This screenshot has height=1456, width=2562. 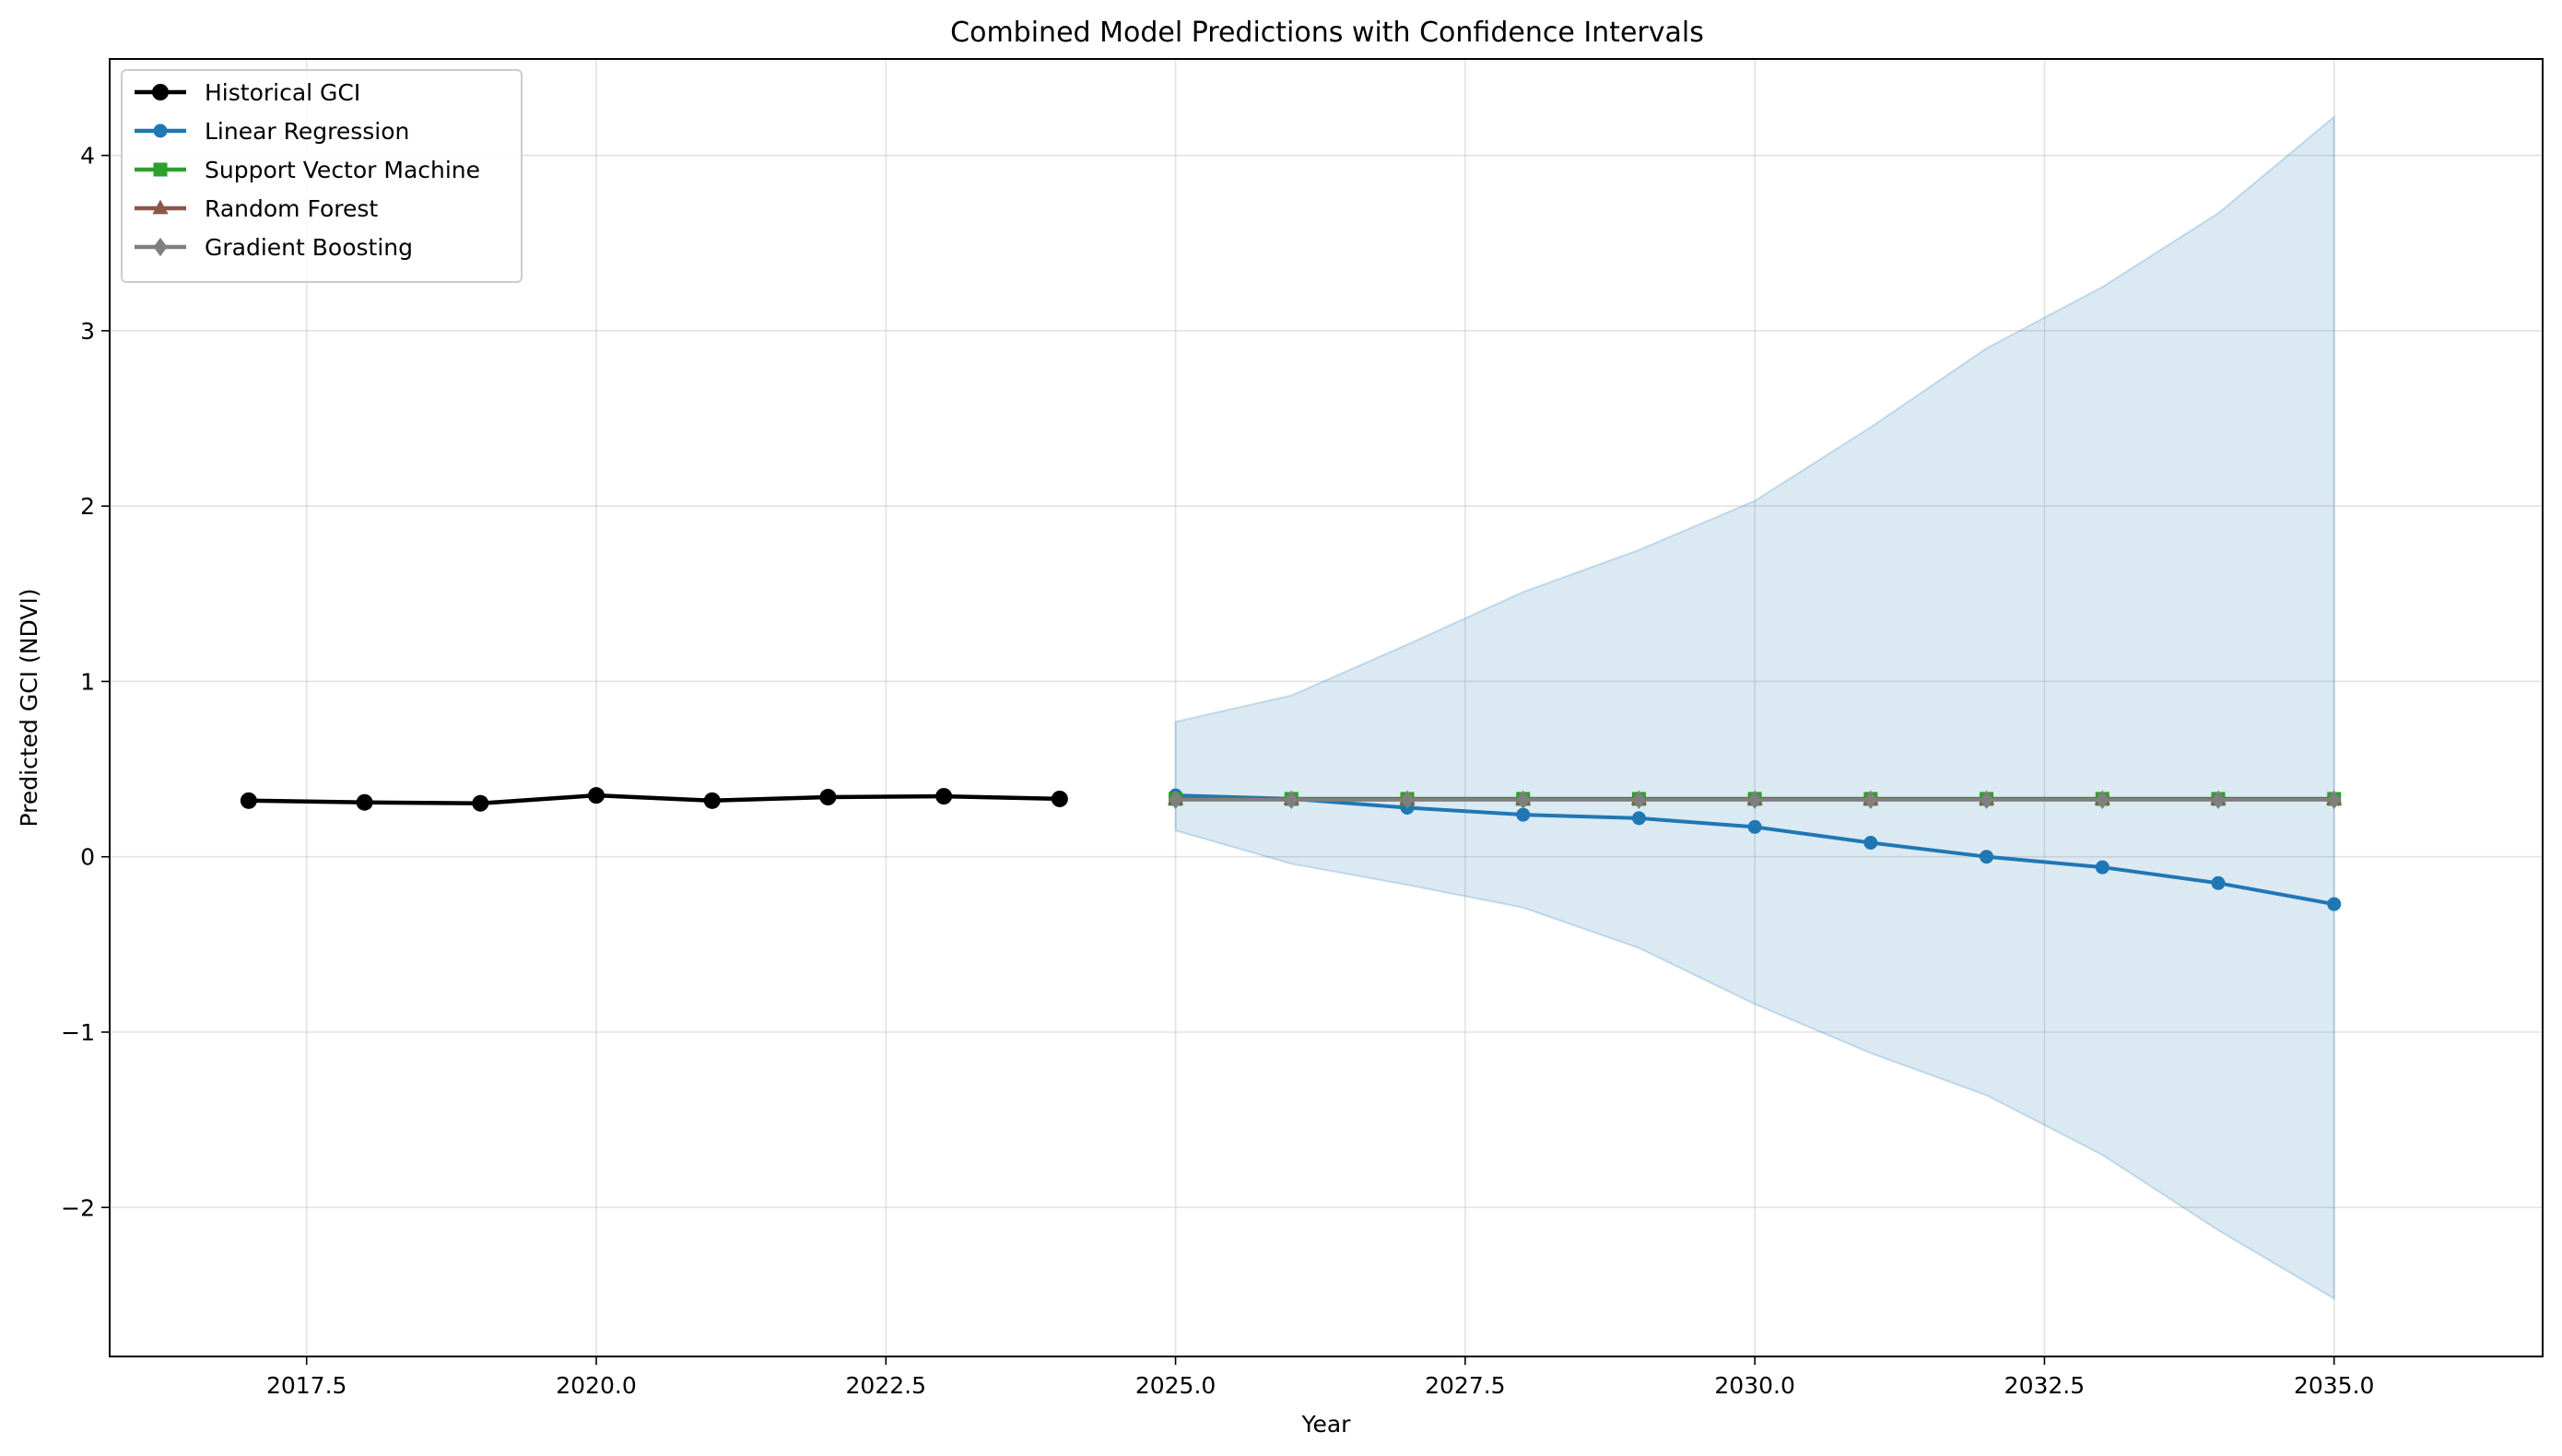 I want to click on y-tick-label: 4, so click(x=87, y=156).